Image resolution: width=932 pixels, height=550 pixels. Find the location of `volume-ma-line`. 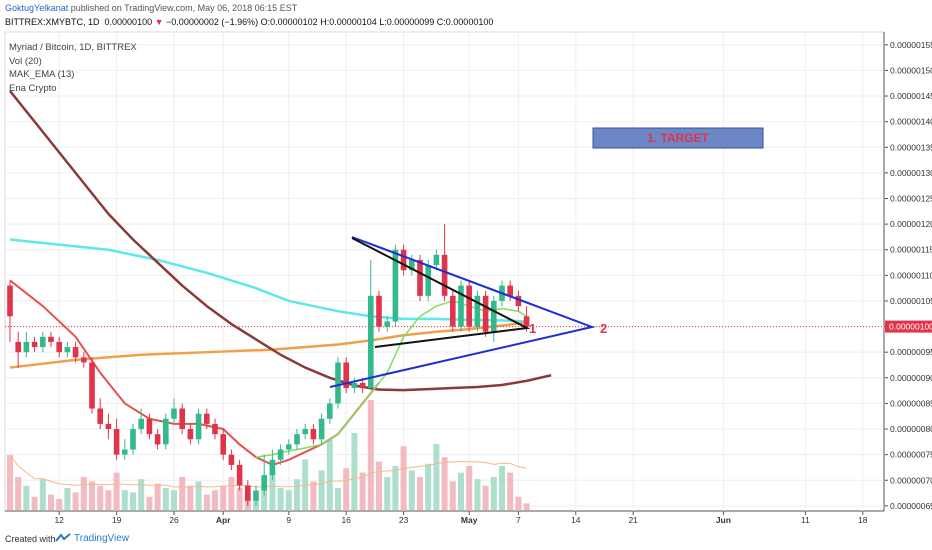

volume-ma-line is located at coordinates (268, 471).